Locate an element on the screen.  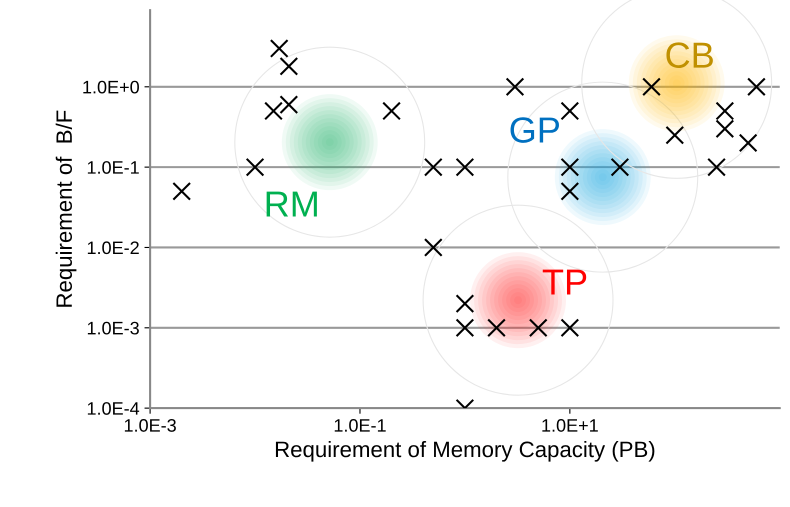
x-tick-label: 1.0E-1 is located at coordinates (360, 425).